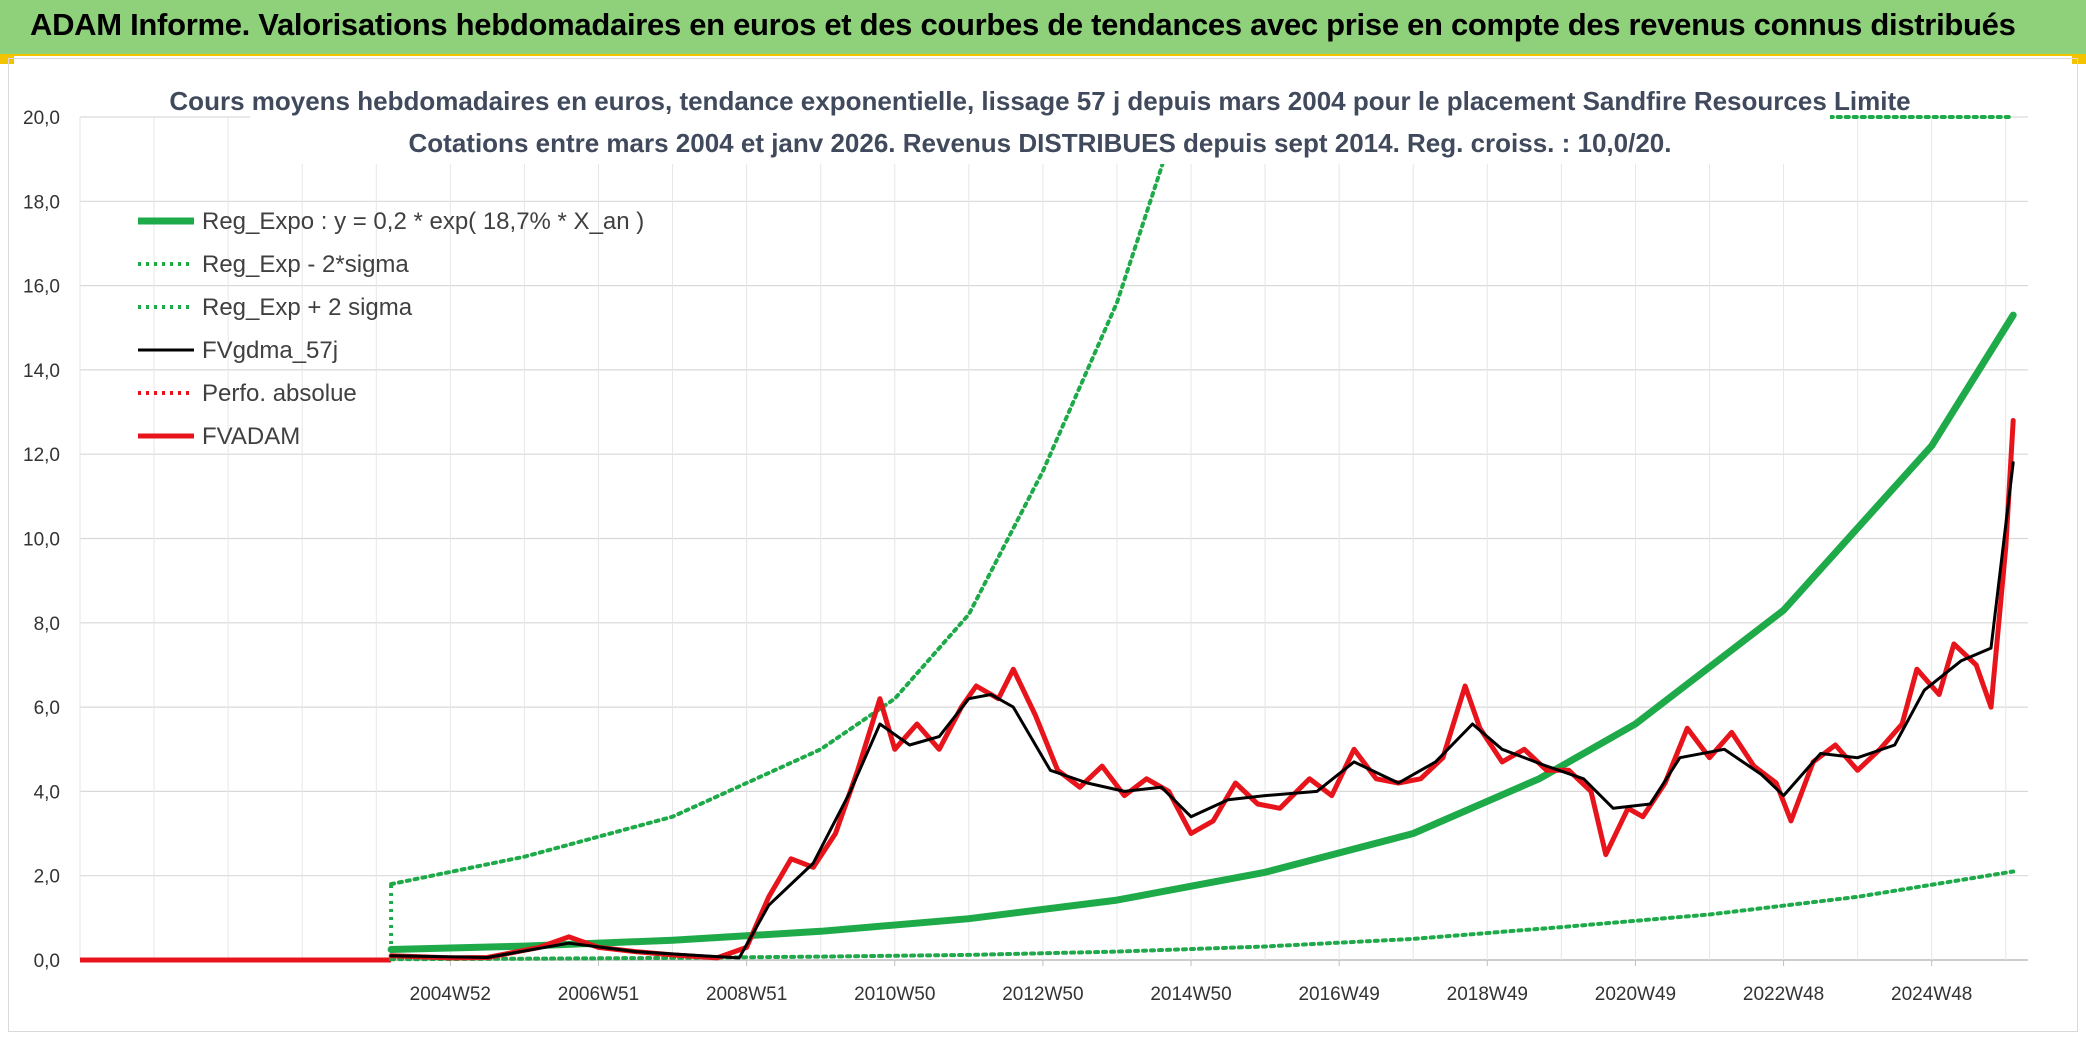 Image resolution: width=2086 pixels, height=1038 pixels. Describe the element at coordinates (1202, 915) in the screenshot. I see `reg-exp-minus-2sigma-line` at that location.